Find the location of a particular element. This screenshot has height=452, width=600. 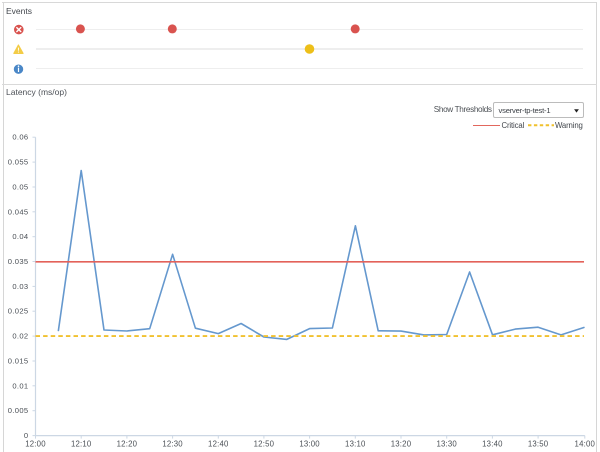

svg-text: 12:10 is located at coordinates (81, 444).